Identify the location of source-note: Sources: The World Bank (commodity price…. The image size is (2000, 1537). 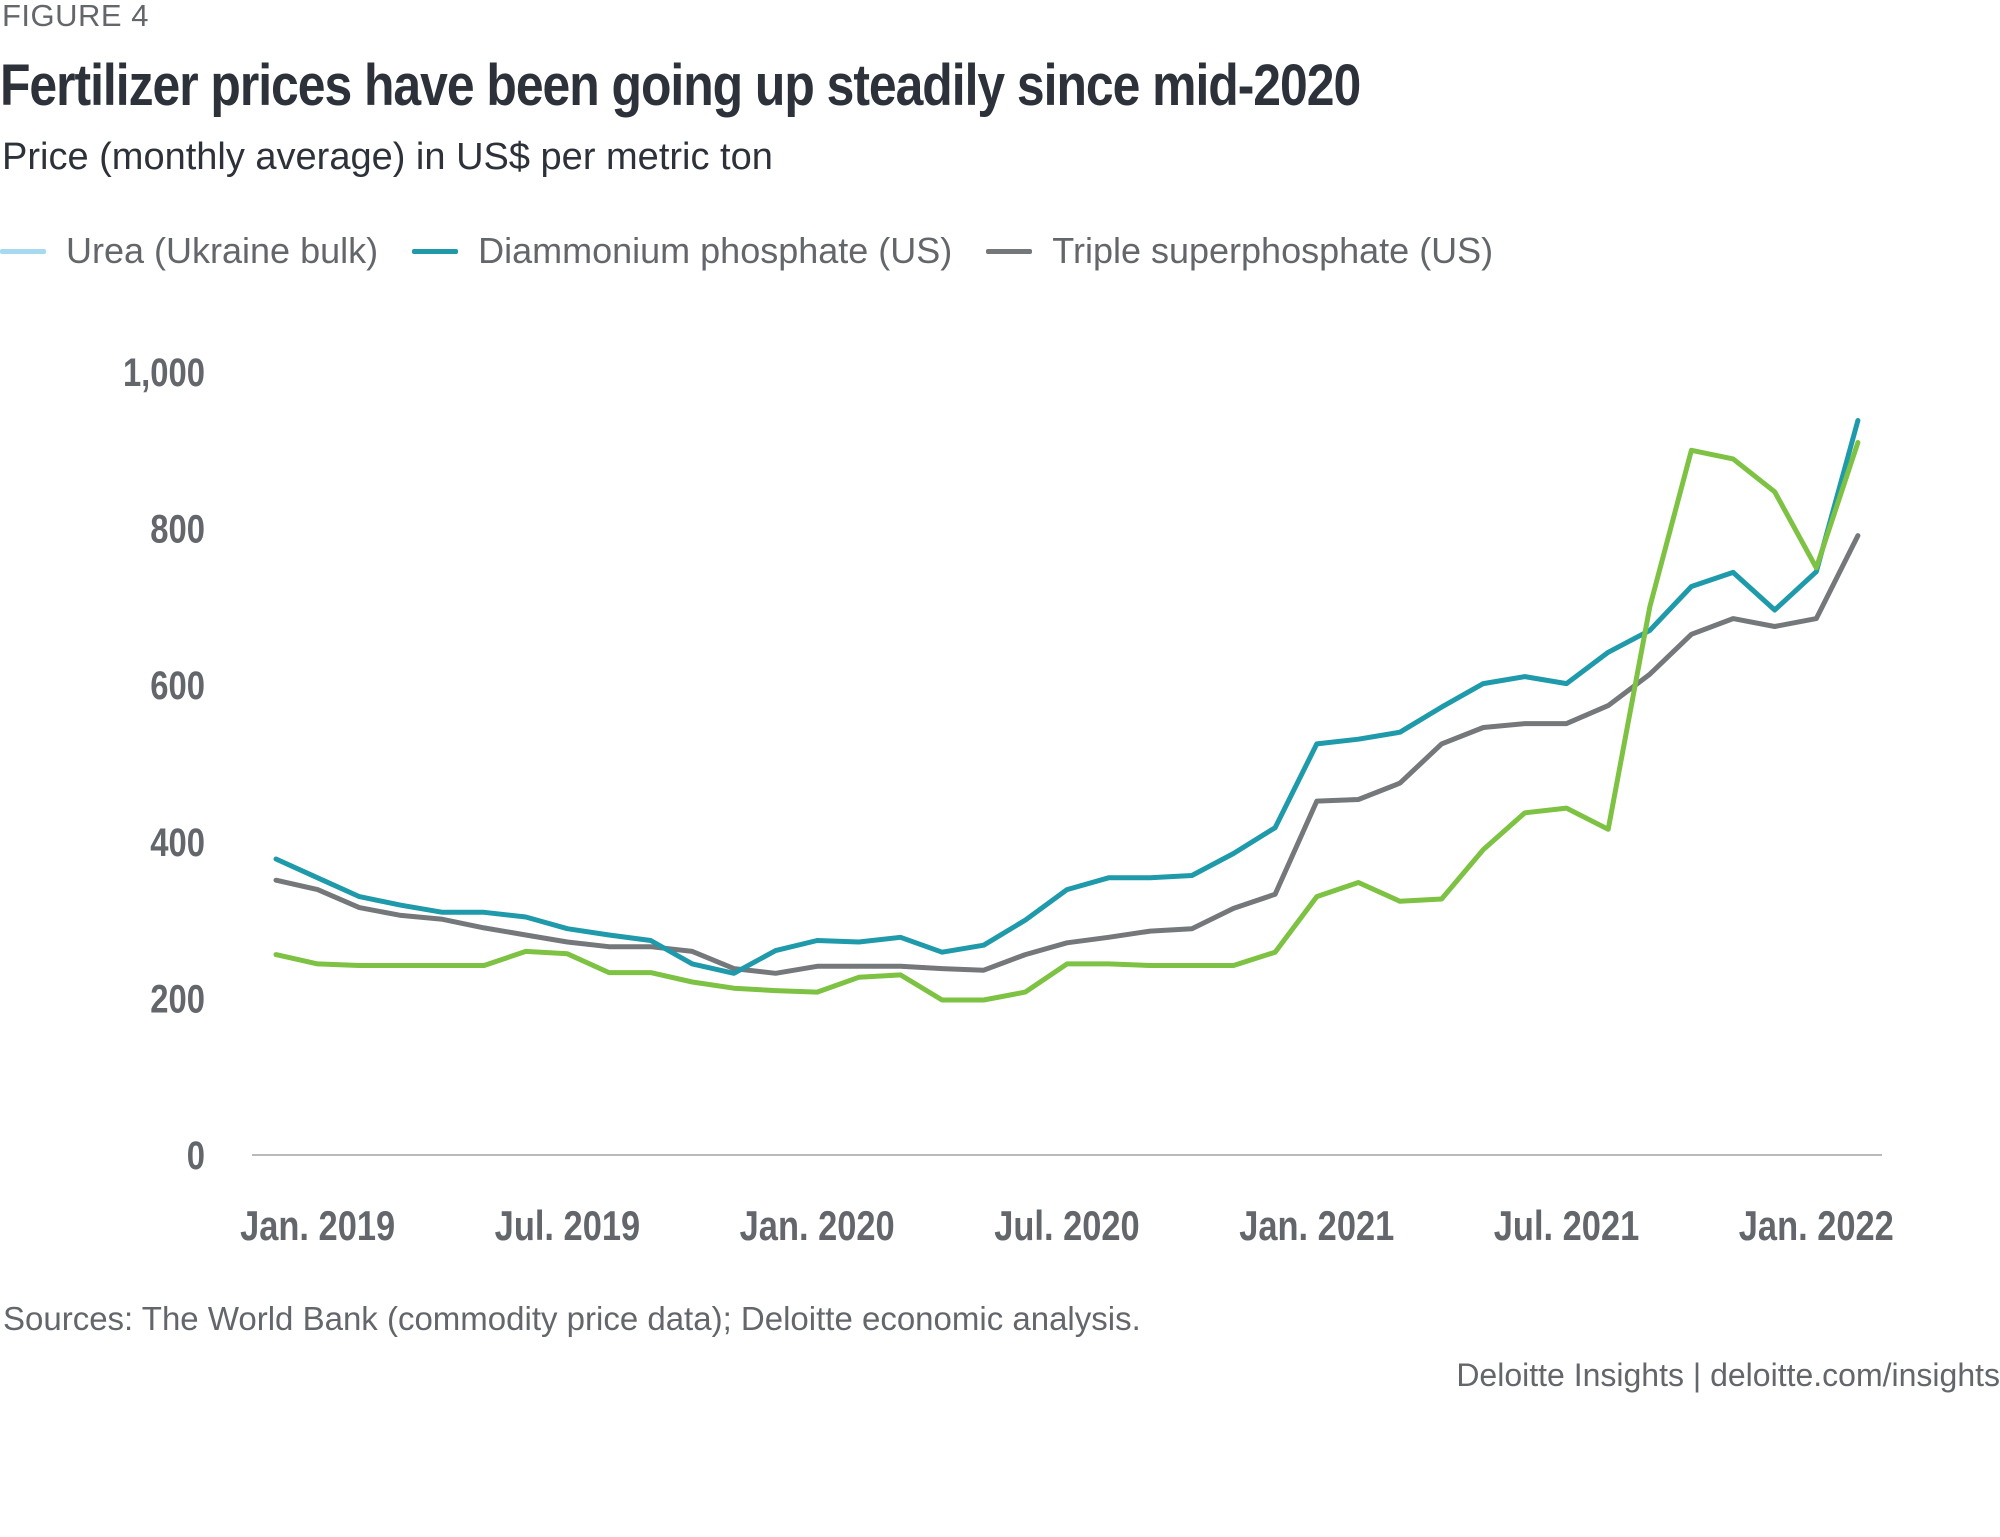
(572, 1318).